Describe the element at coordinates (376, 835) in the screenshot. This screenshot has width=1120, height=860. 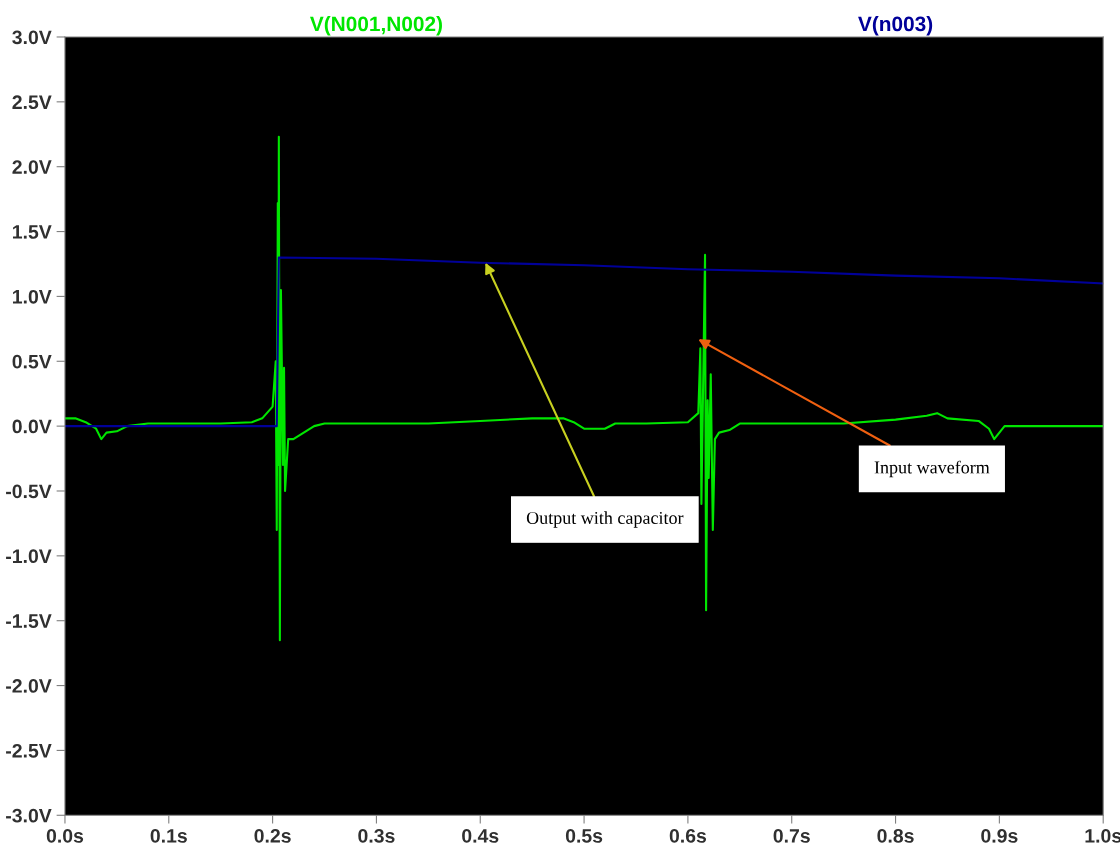
I see `x-tick-label: 0.3s` at that location.